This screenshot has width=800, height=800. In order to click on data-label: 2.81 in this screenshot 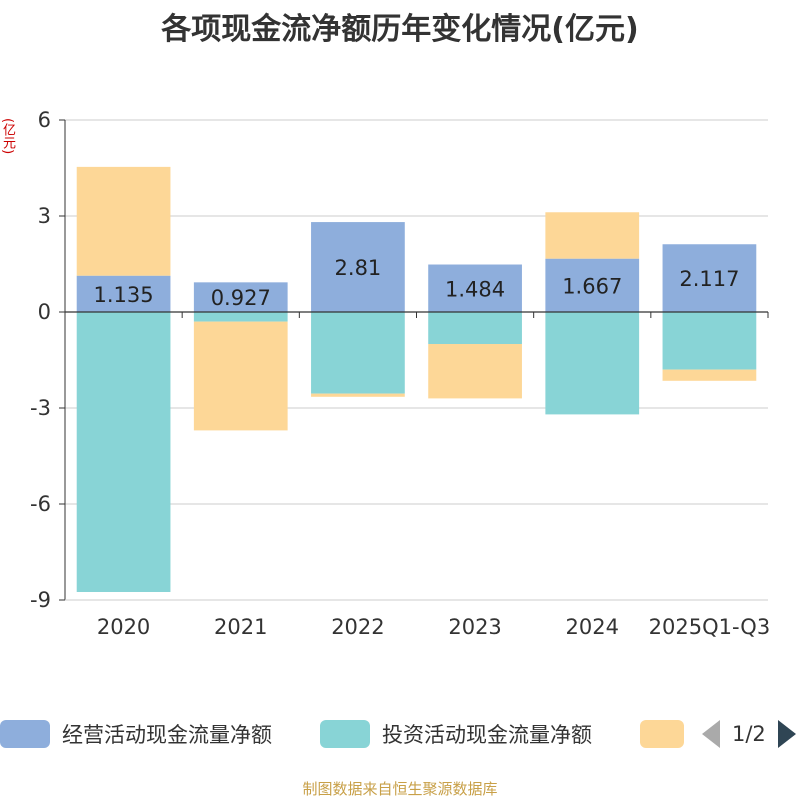, I will do `click(358, 268)`.